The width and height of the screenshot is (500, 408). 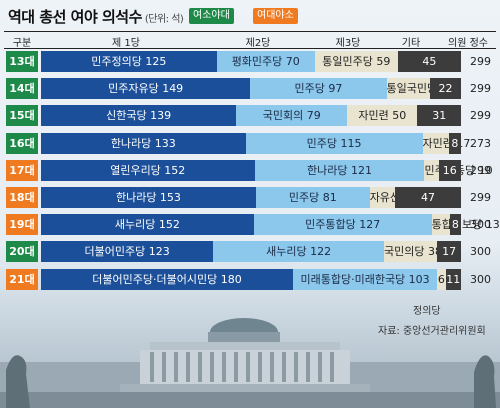 What do you see at coordinates (129, 61) in the screenshot?
I see `bar-segment: 민주정의당 125` at bounding box center [129, 61].